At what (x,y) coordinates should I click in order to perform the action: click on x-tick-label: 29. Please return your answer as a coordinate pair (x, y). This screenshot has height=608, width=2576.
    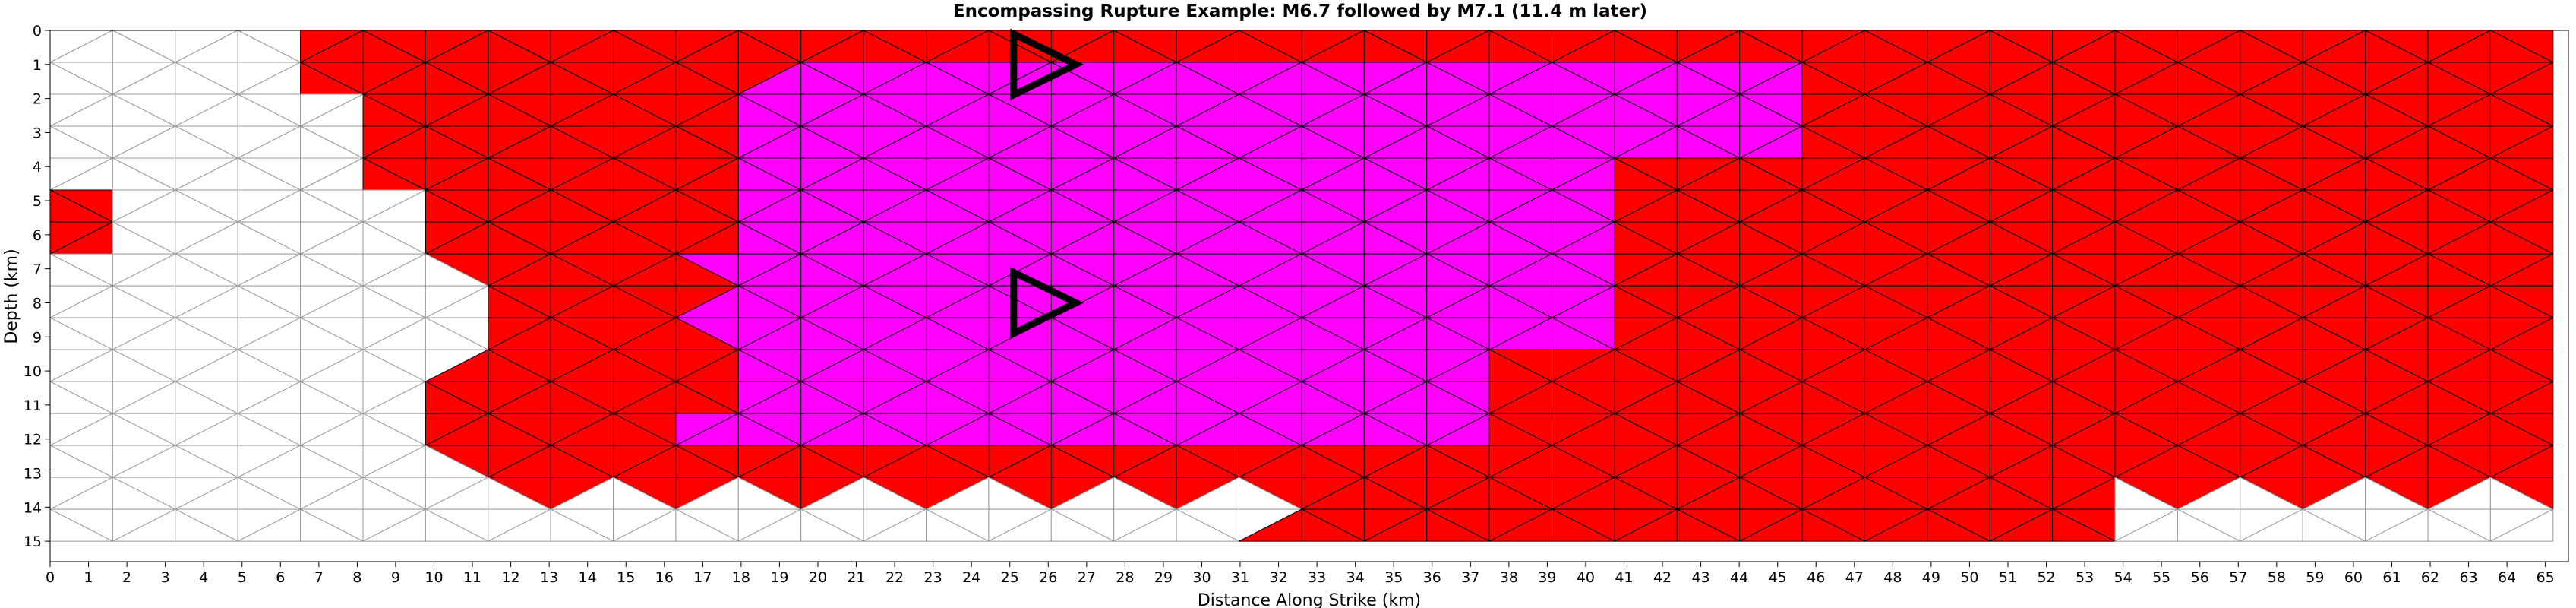
    Looking at the image, I should click on (1163, 578).